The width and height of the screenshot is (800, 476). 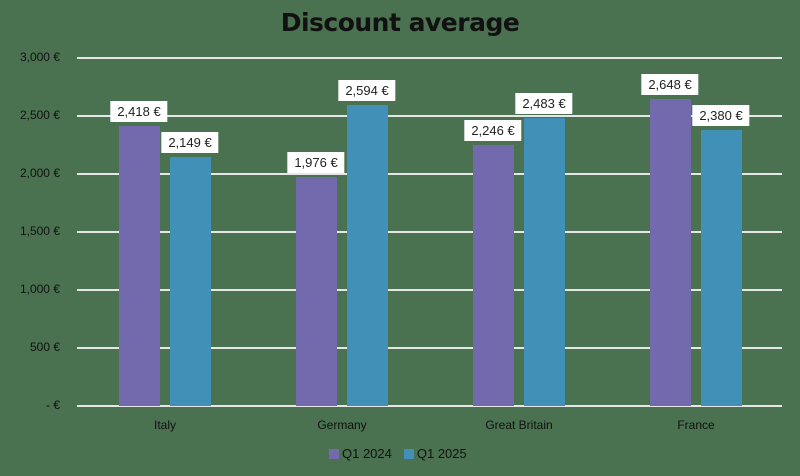 What do you see at coordinates (519, 425) in the screenshot?
I see `x-category-label: Great Britain` at bounding box center [519, 425].